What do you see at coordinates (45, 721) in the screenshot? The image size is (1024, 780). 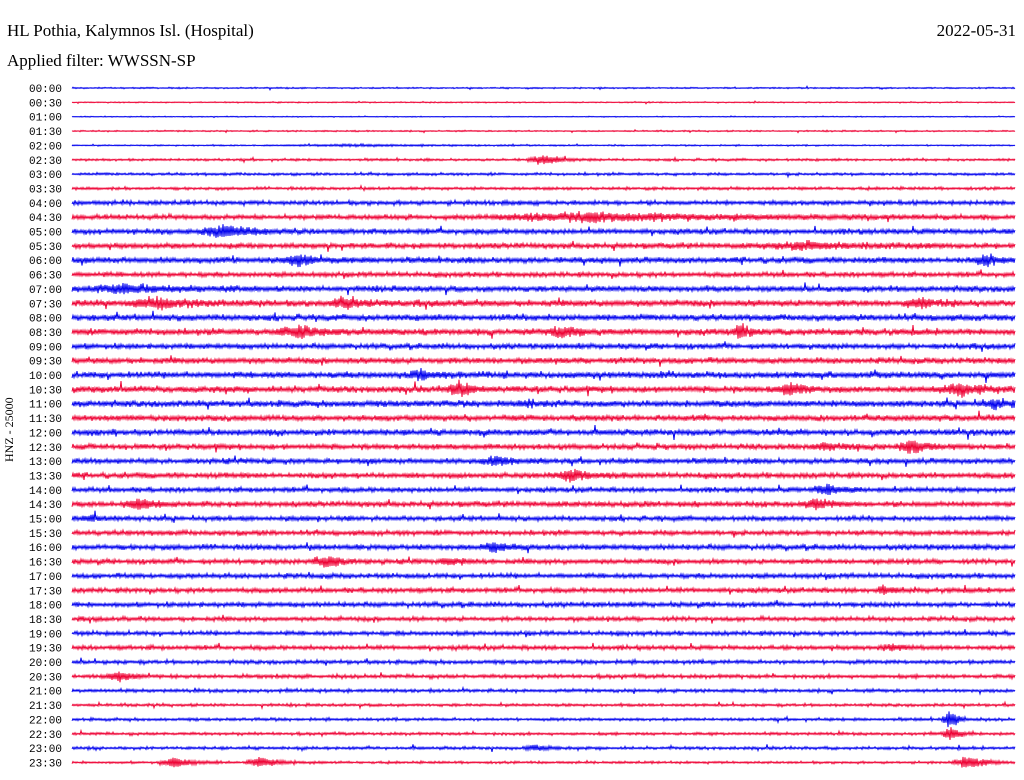 I see `row-time-label: 22:00` at bounding box center [45, 721].